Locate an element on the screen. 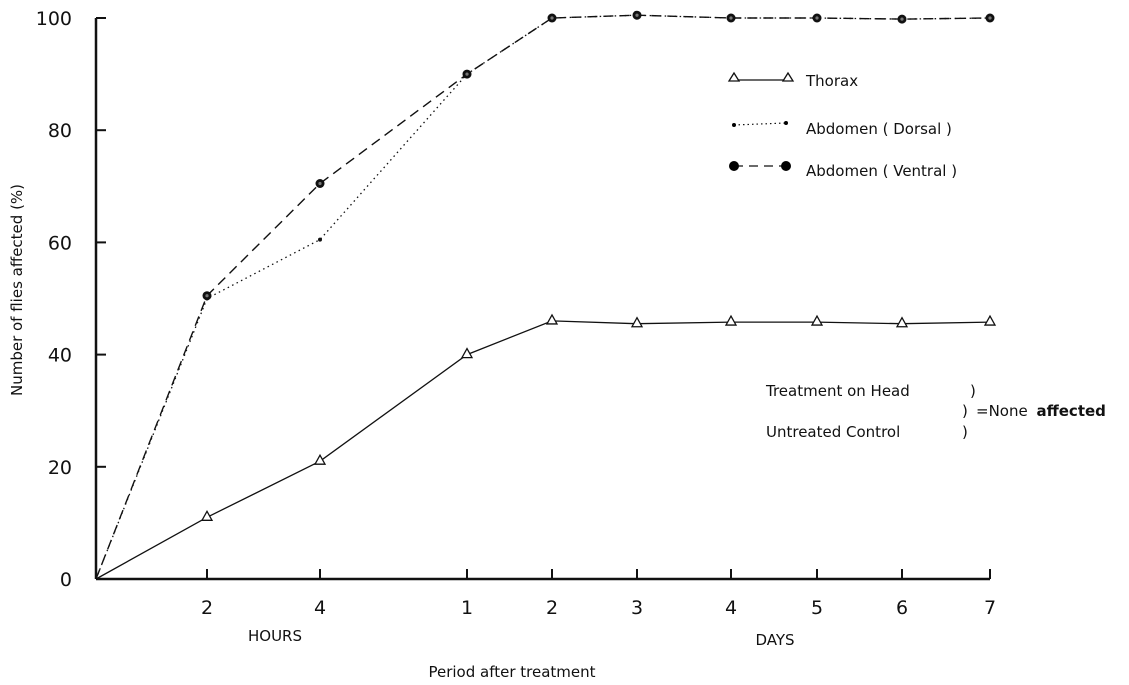 The image size is (1129, 685). legend-ventral-label: Abdomen ( Ventral ) is located at coordinates (881, 171).